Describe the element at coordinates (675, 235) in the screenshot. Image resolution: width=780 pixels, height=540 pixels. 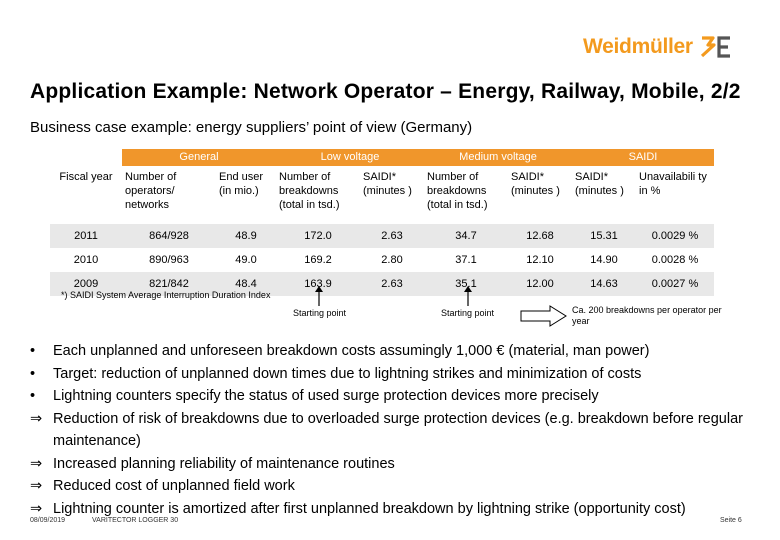
I see `table-cell: 0.0029 %` at that location.